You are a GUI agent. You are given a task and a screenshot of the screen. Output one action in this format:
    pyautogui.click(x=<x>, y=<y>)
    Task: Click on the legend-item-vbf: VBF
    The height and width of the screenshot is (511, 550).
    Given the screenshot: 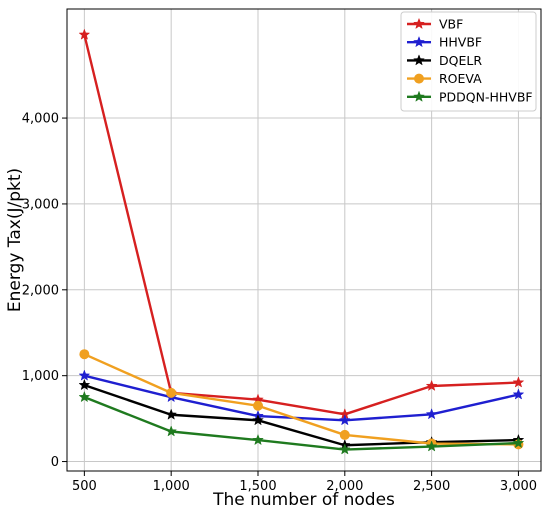 What is the action you would take?
    pyautogui.click(x=435, y=24)
    